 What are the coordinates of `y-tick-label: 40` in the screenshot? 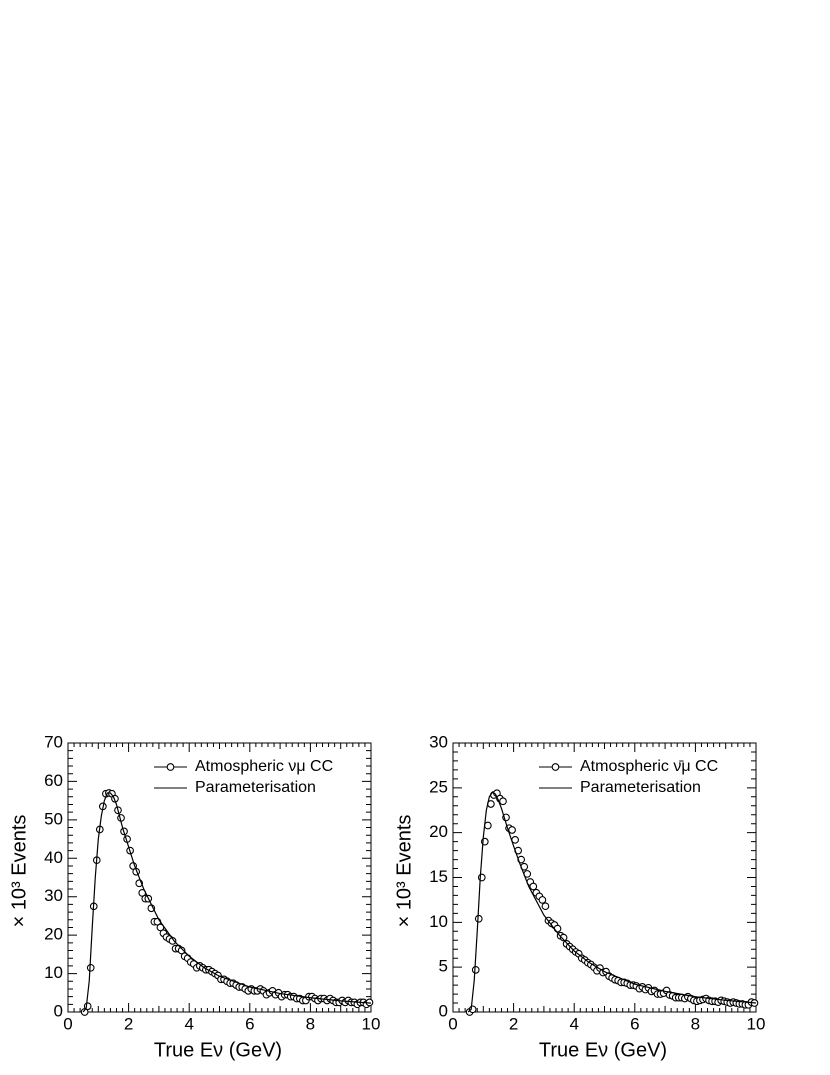 It's located at (53, 857).